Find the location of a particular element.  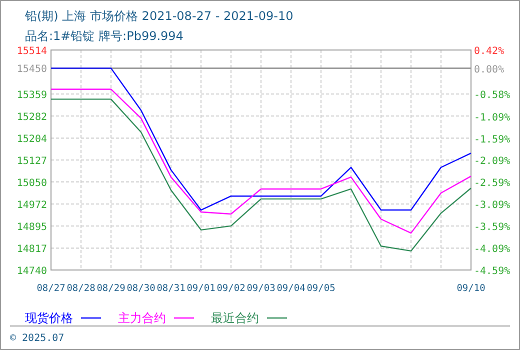

y2-tick-label: -4.59% is located at coordinates (492, 271).